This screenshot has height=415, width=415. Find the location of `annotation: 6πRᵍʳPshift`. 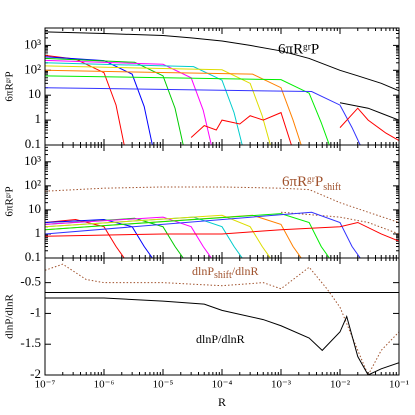

annotation: 6πRᵍʳPshift is located at coordinates (311, 183).